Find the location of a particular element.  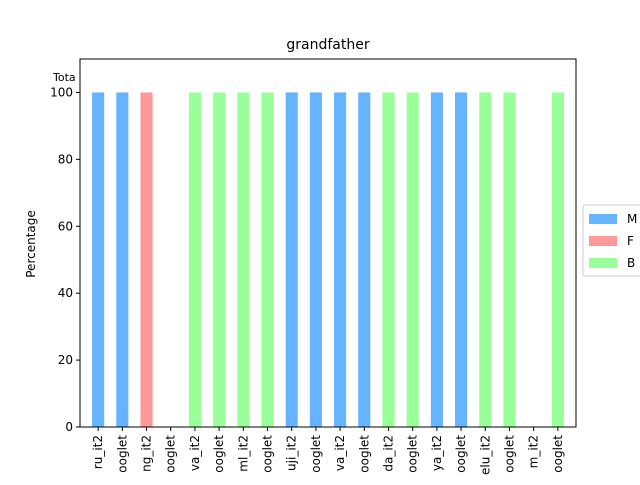

x-tick-label: ng_it2 is located at coordinates (147, 453).